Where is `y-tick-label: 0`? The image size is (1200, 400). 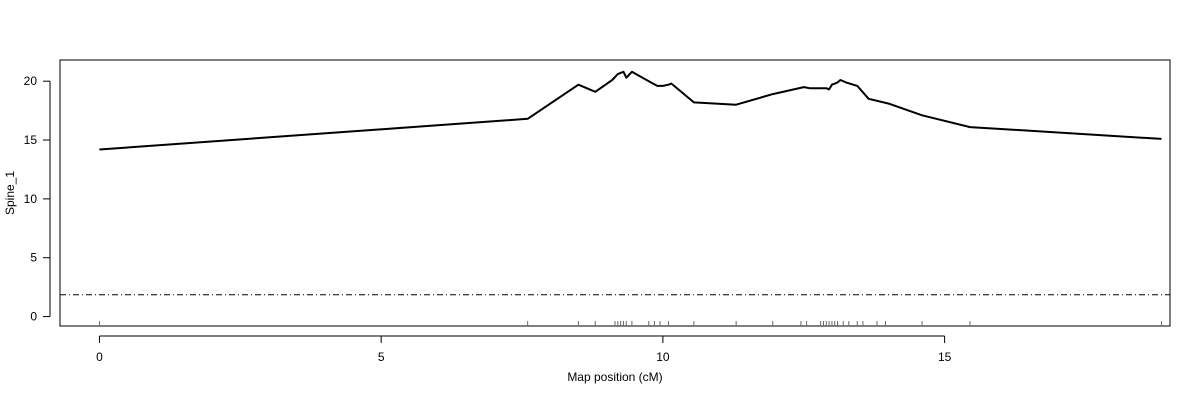 y-tick-label: 0 is located at coordinates (33, 317).